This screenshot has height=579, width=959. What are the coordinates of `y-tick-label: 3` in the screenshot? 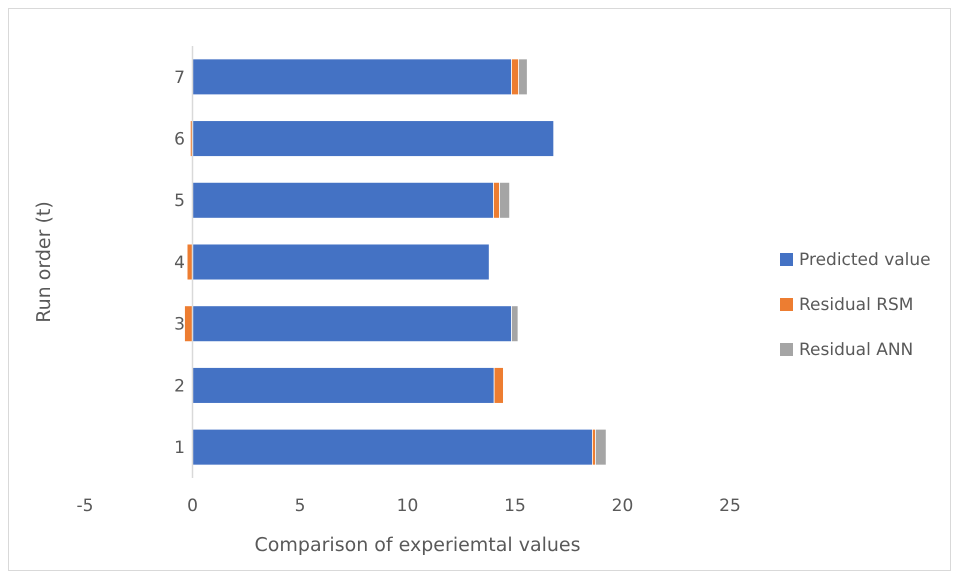 It's located at (179, 324).